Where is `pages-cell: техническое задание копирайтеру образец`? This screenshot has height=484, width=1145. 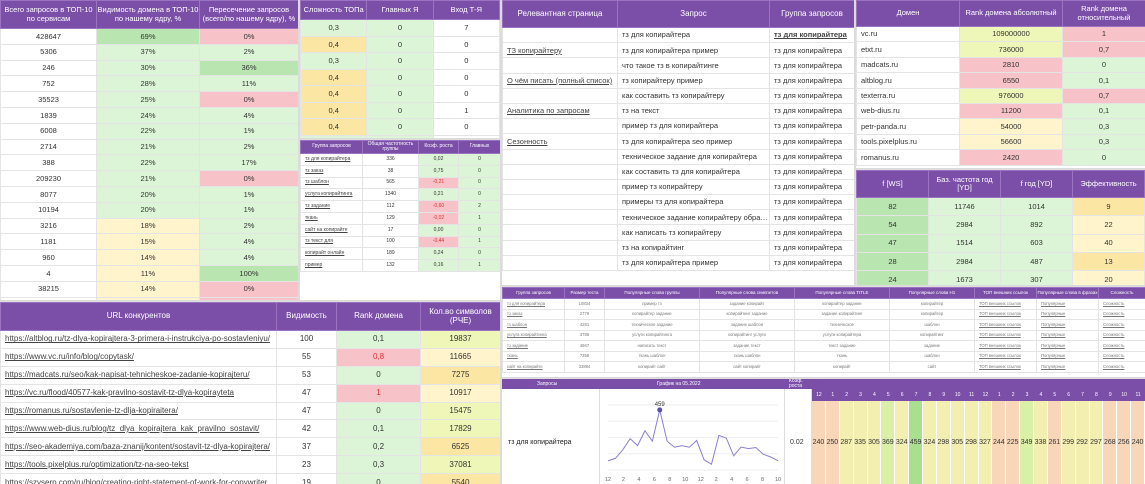
pages-cell: техническое задание копирайтеру образец is located at coordinates (693, 217).